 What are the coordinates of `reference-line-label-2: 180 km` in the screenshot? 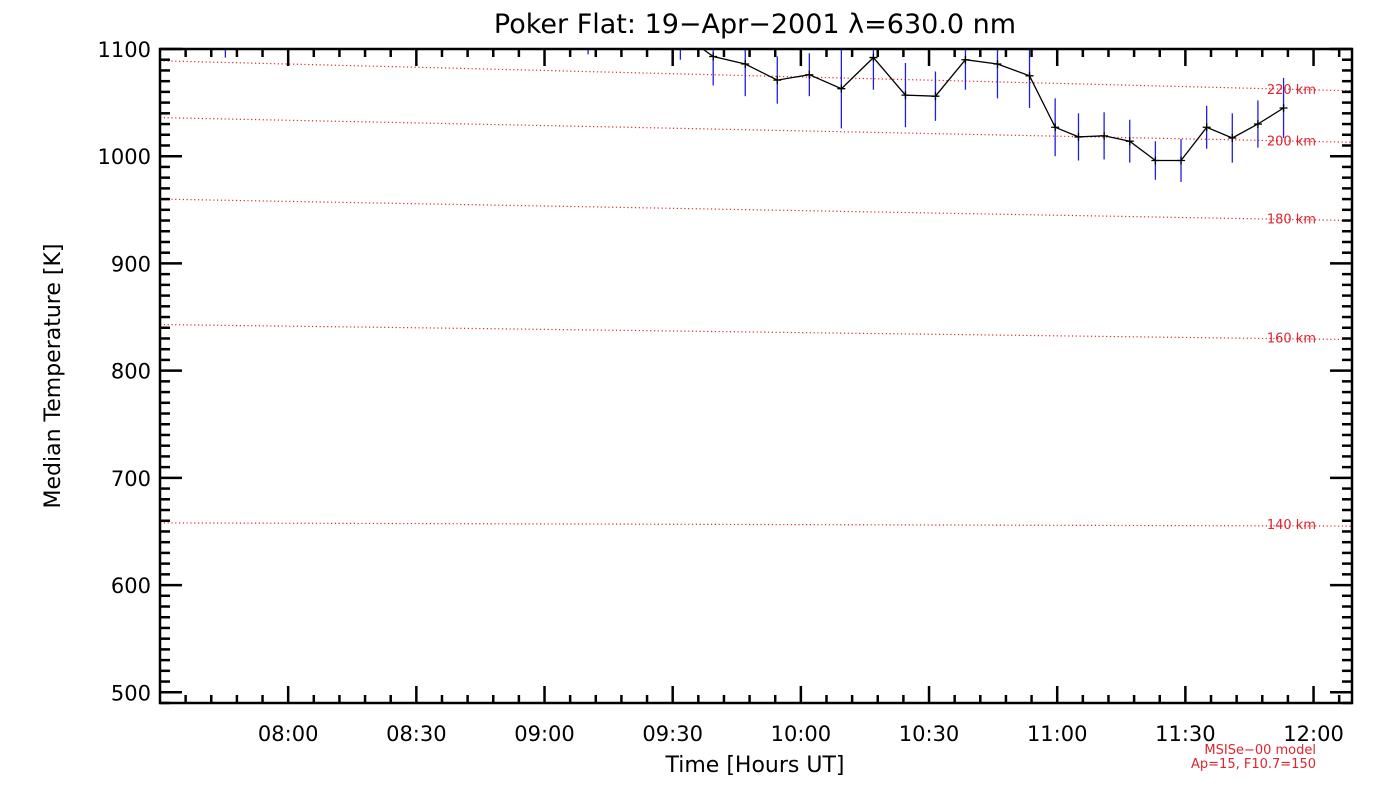 It's located at (1291, 220).